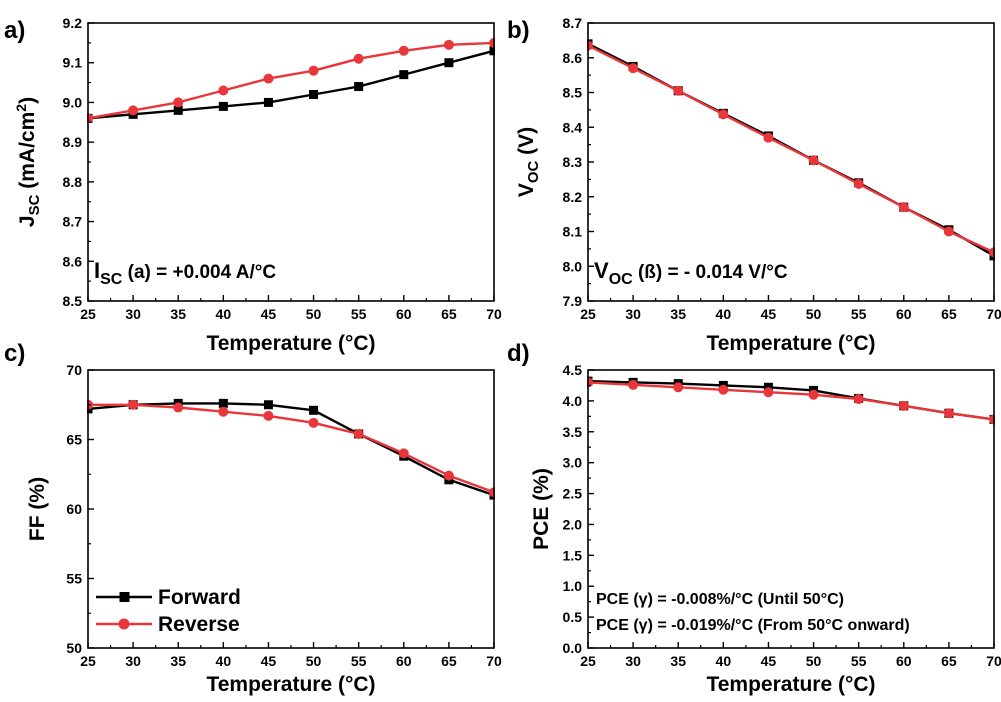  Describe the element at coordinates (573, 648) in the screenshot. I see `y-tick-label: 0.0` at that location.